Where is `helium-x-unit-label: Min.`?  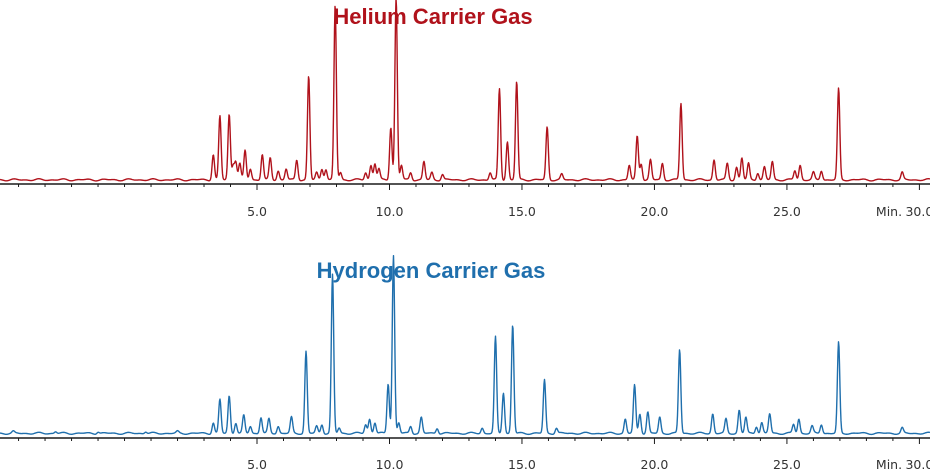 helium-x-unit-label: Min. is located at coordinates (889, 211).